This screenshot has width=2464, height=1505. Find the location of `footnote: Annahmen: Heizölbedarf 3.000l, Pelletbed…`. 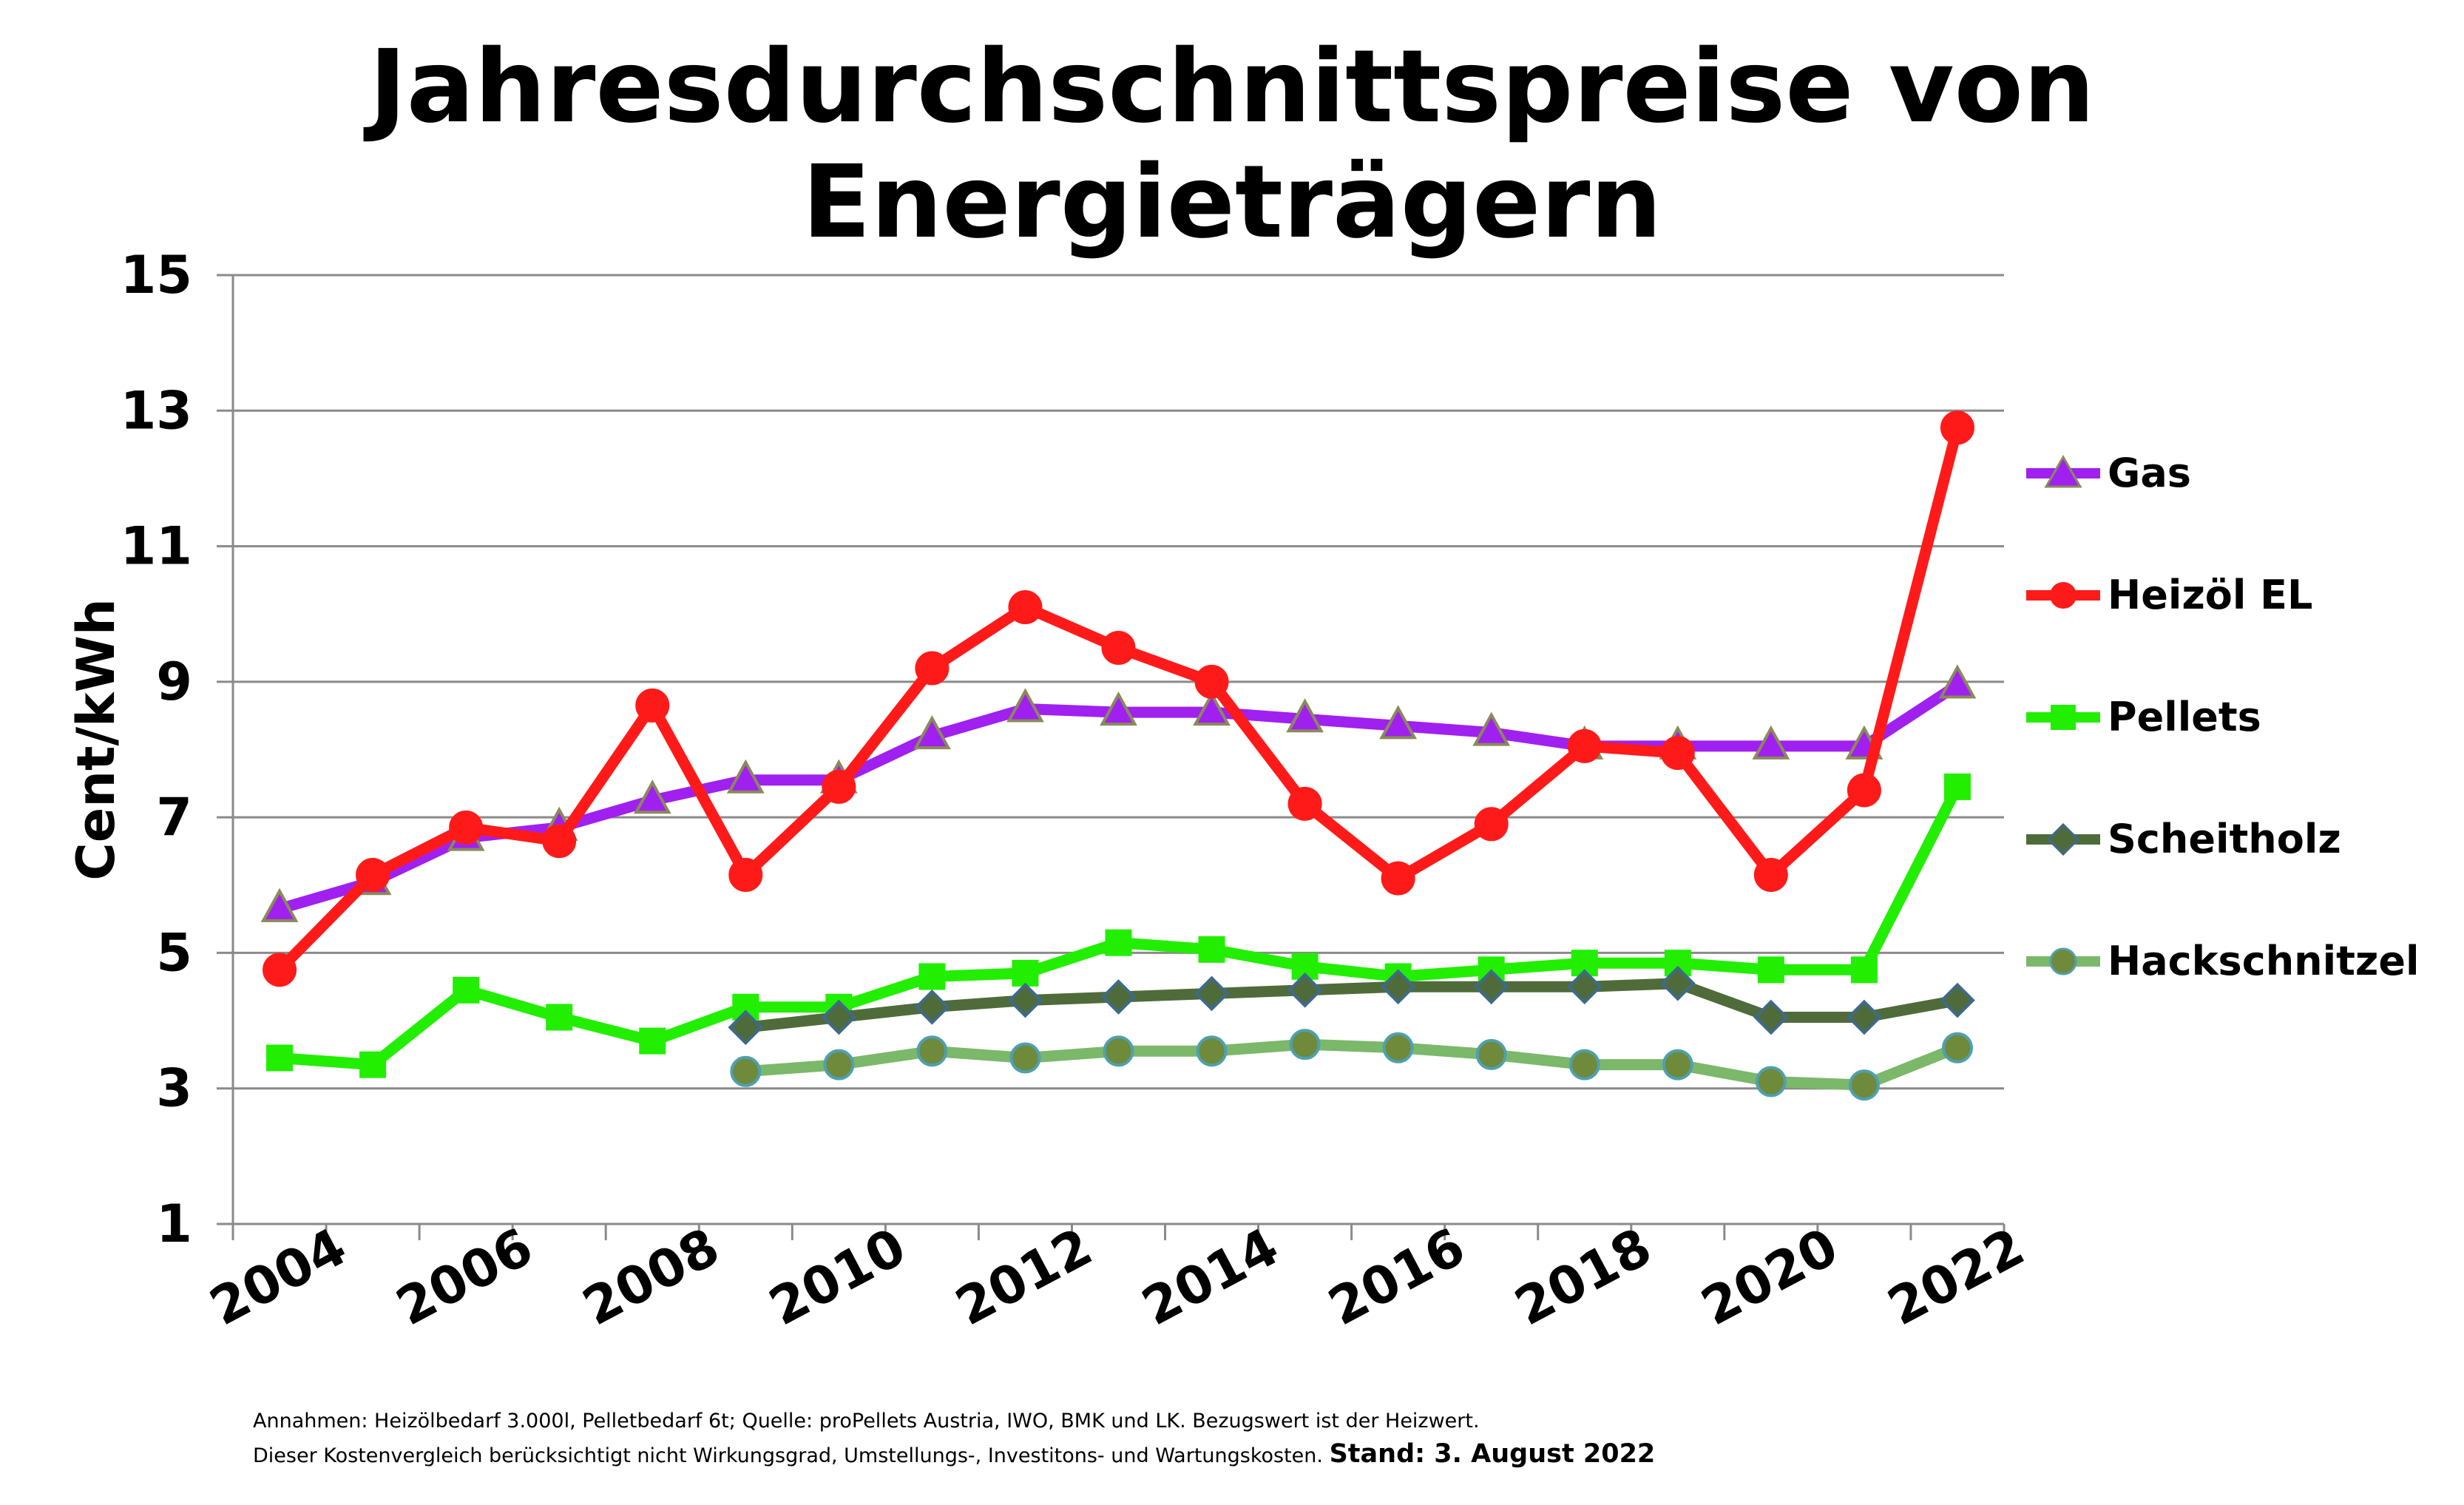

footnote: Annahmen: Heizölbedarf 3.000l, Pelletbed… is located at coordinates (954, 1438).